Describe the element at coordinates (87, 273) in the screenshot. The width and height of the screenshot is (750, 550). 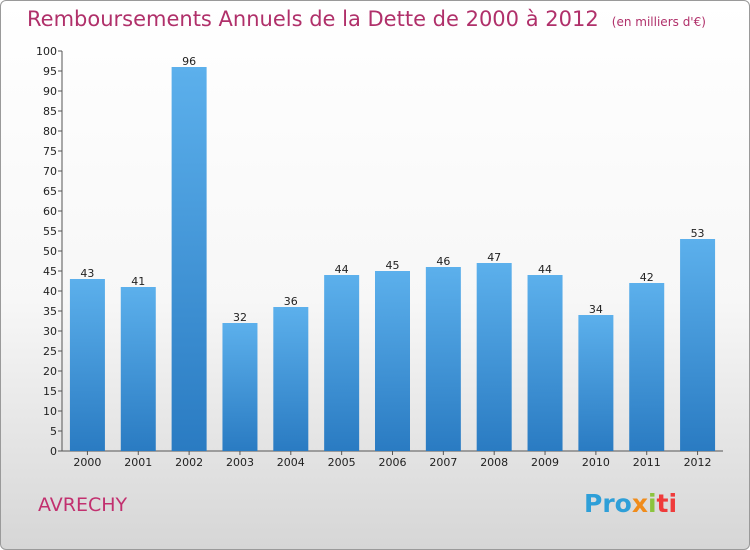
I see `data-label: 43` at that location.